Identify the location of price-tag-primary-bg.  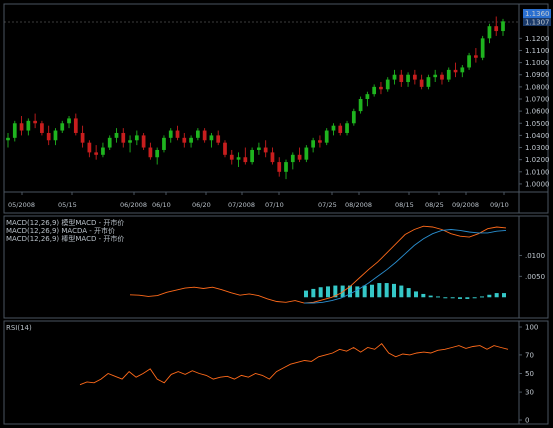
(537, 13).